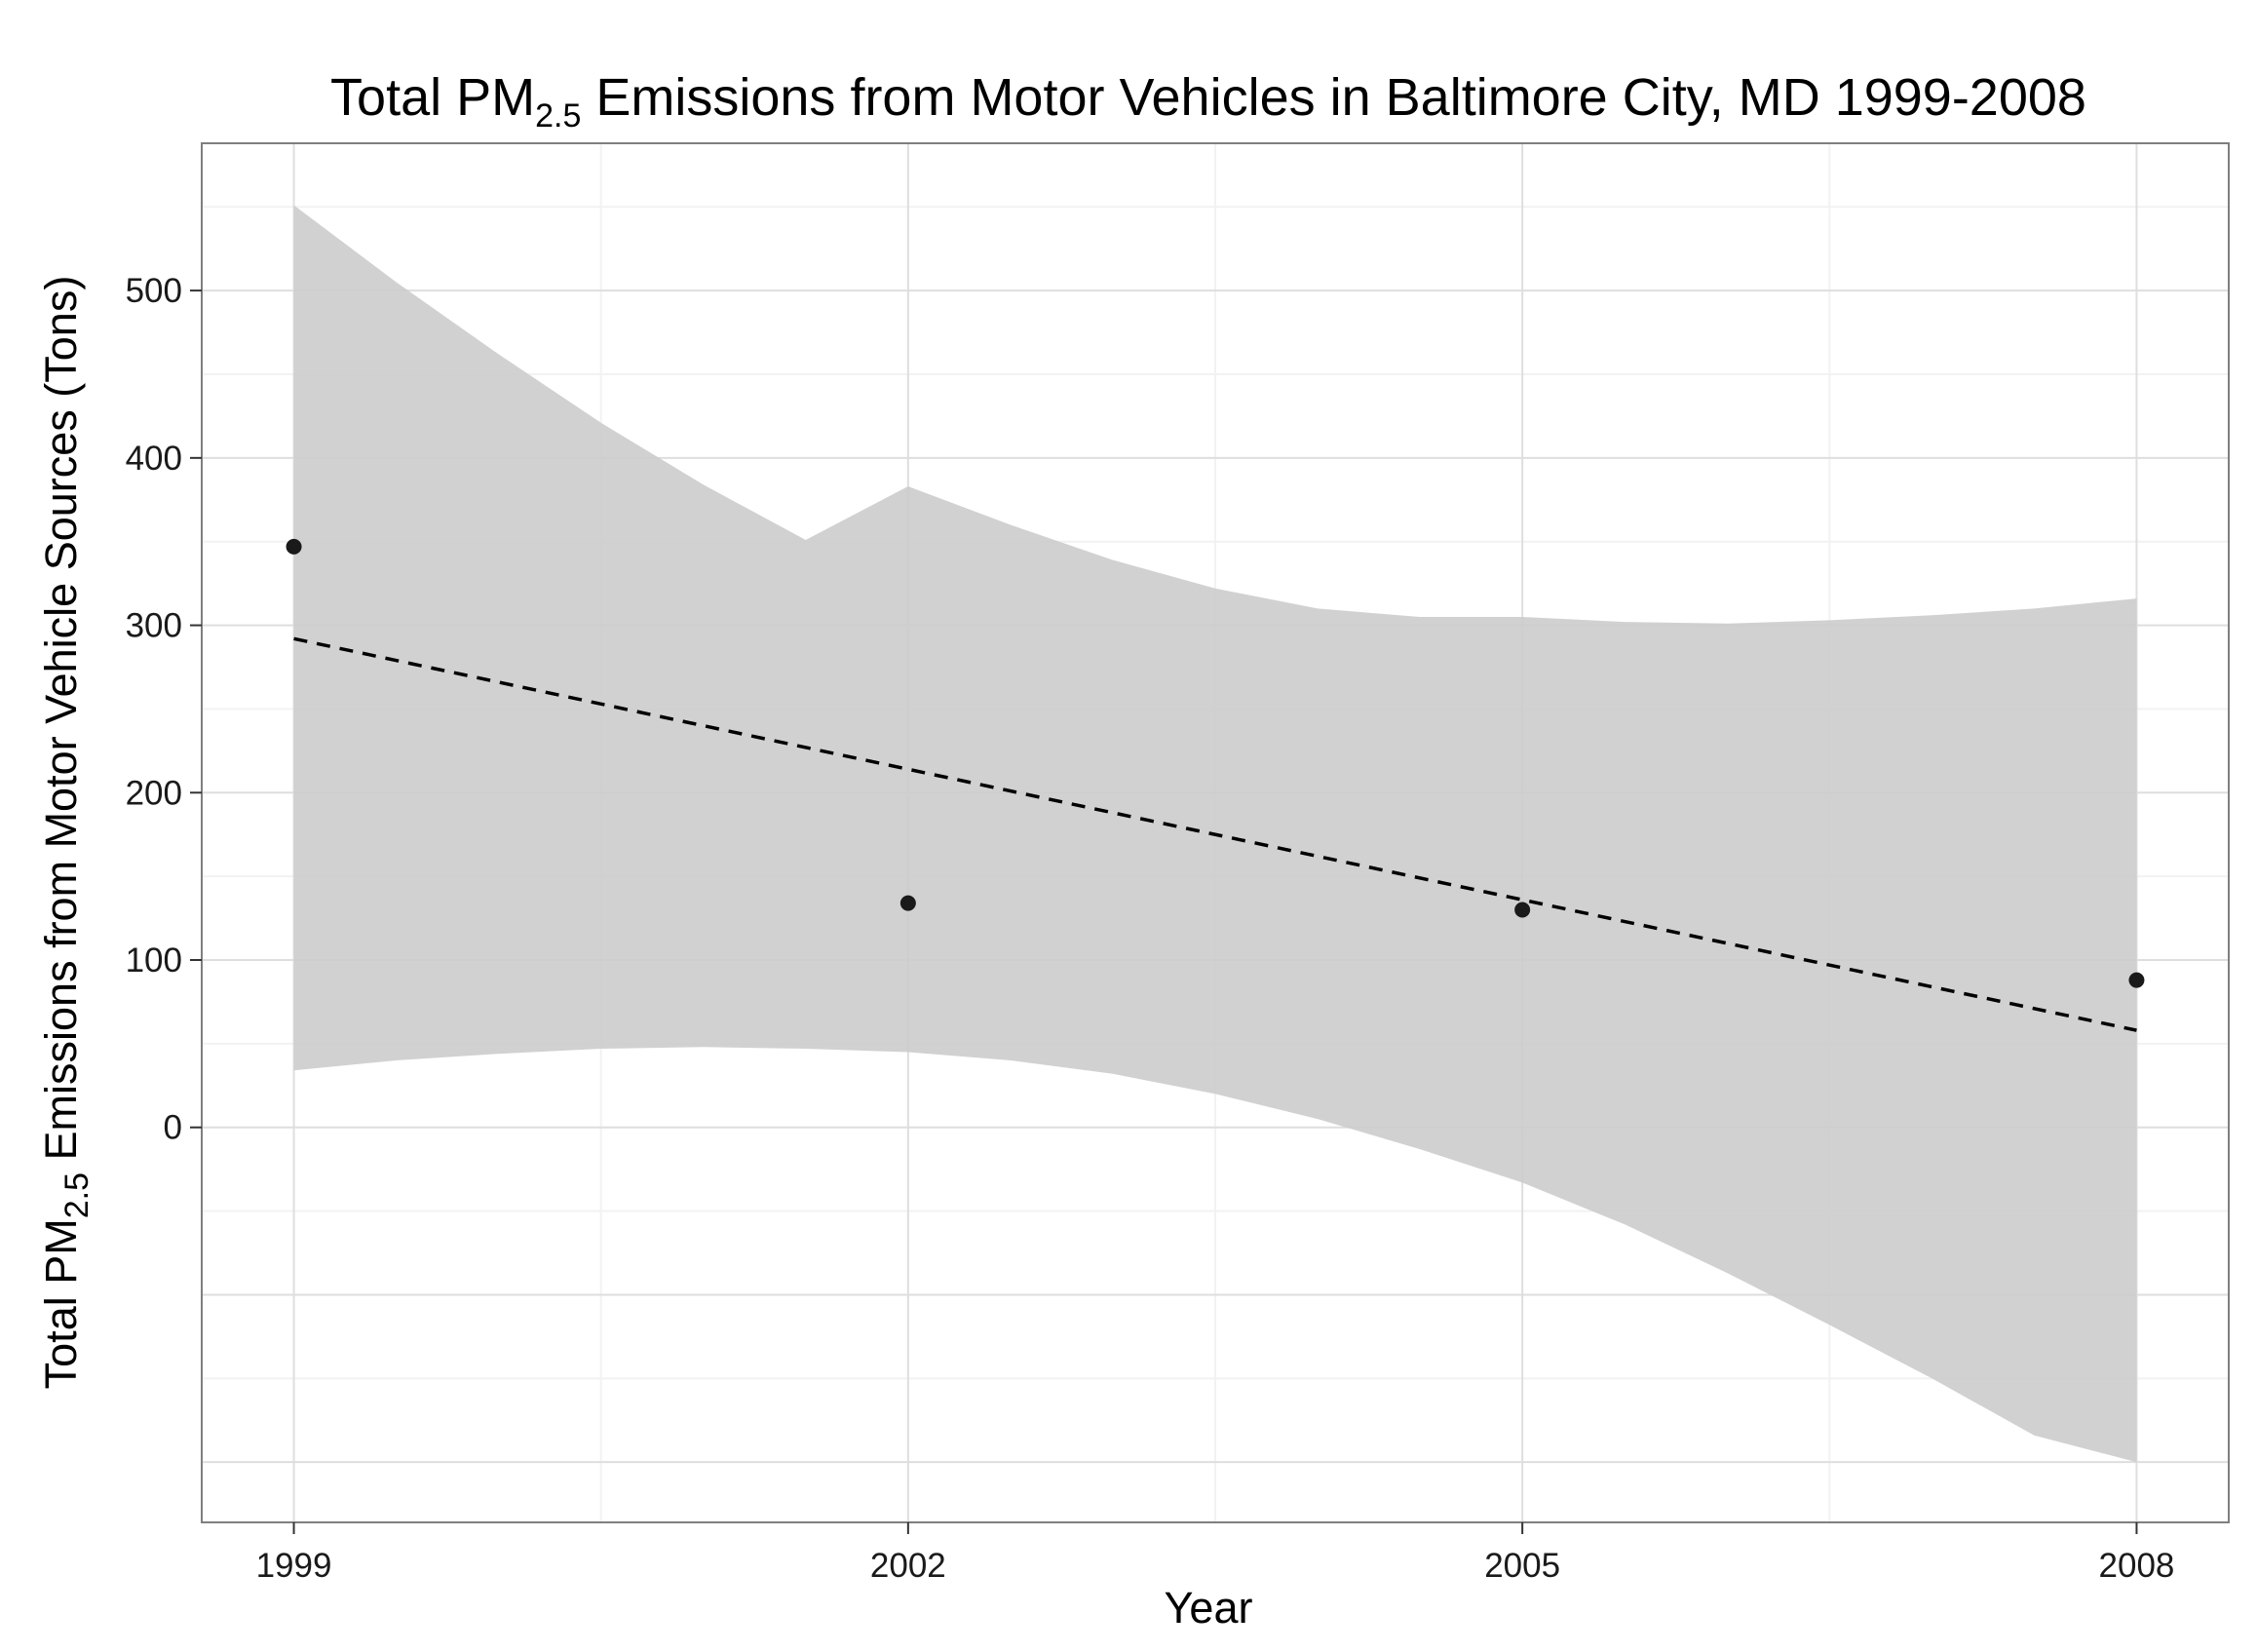 The height and width of the screenshot is (1652, 2257). What do you see at coordinates (173, 1128) in the screenshot?
I see `y-tick-label: 0` at bounding box center [173, 1128].